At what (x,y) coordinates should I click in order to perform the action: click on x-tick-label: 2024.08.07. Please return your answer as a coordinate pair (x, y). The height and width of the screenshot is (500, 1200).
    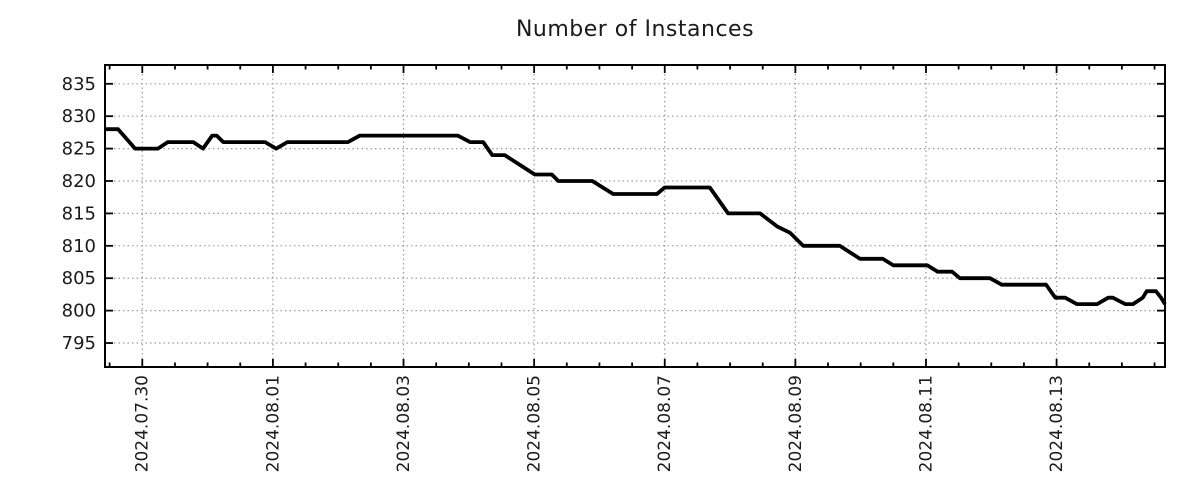
    Looking at the image, I should click on (665, 423).